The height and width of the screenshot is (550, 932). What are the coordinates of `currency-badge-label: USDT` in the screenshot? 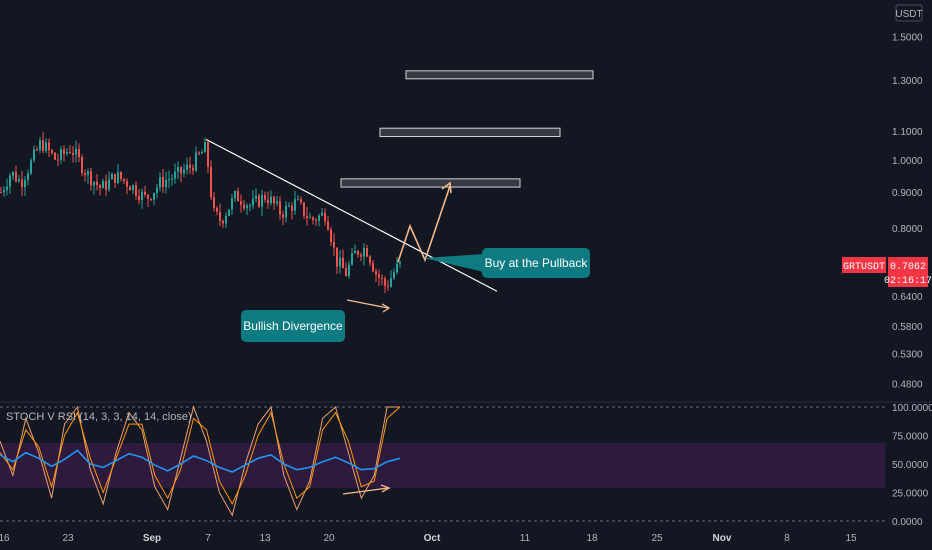 It's located at (908, 14).